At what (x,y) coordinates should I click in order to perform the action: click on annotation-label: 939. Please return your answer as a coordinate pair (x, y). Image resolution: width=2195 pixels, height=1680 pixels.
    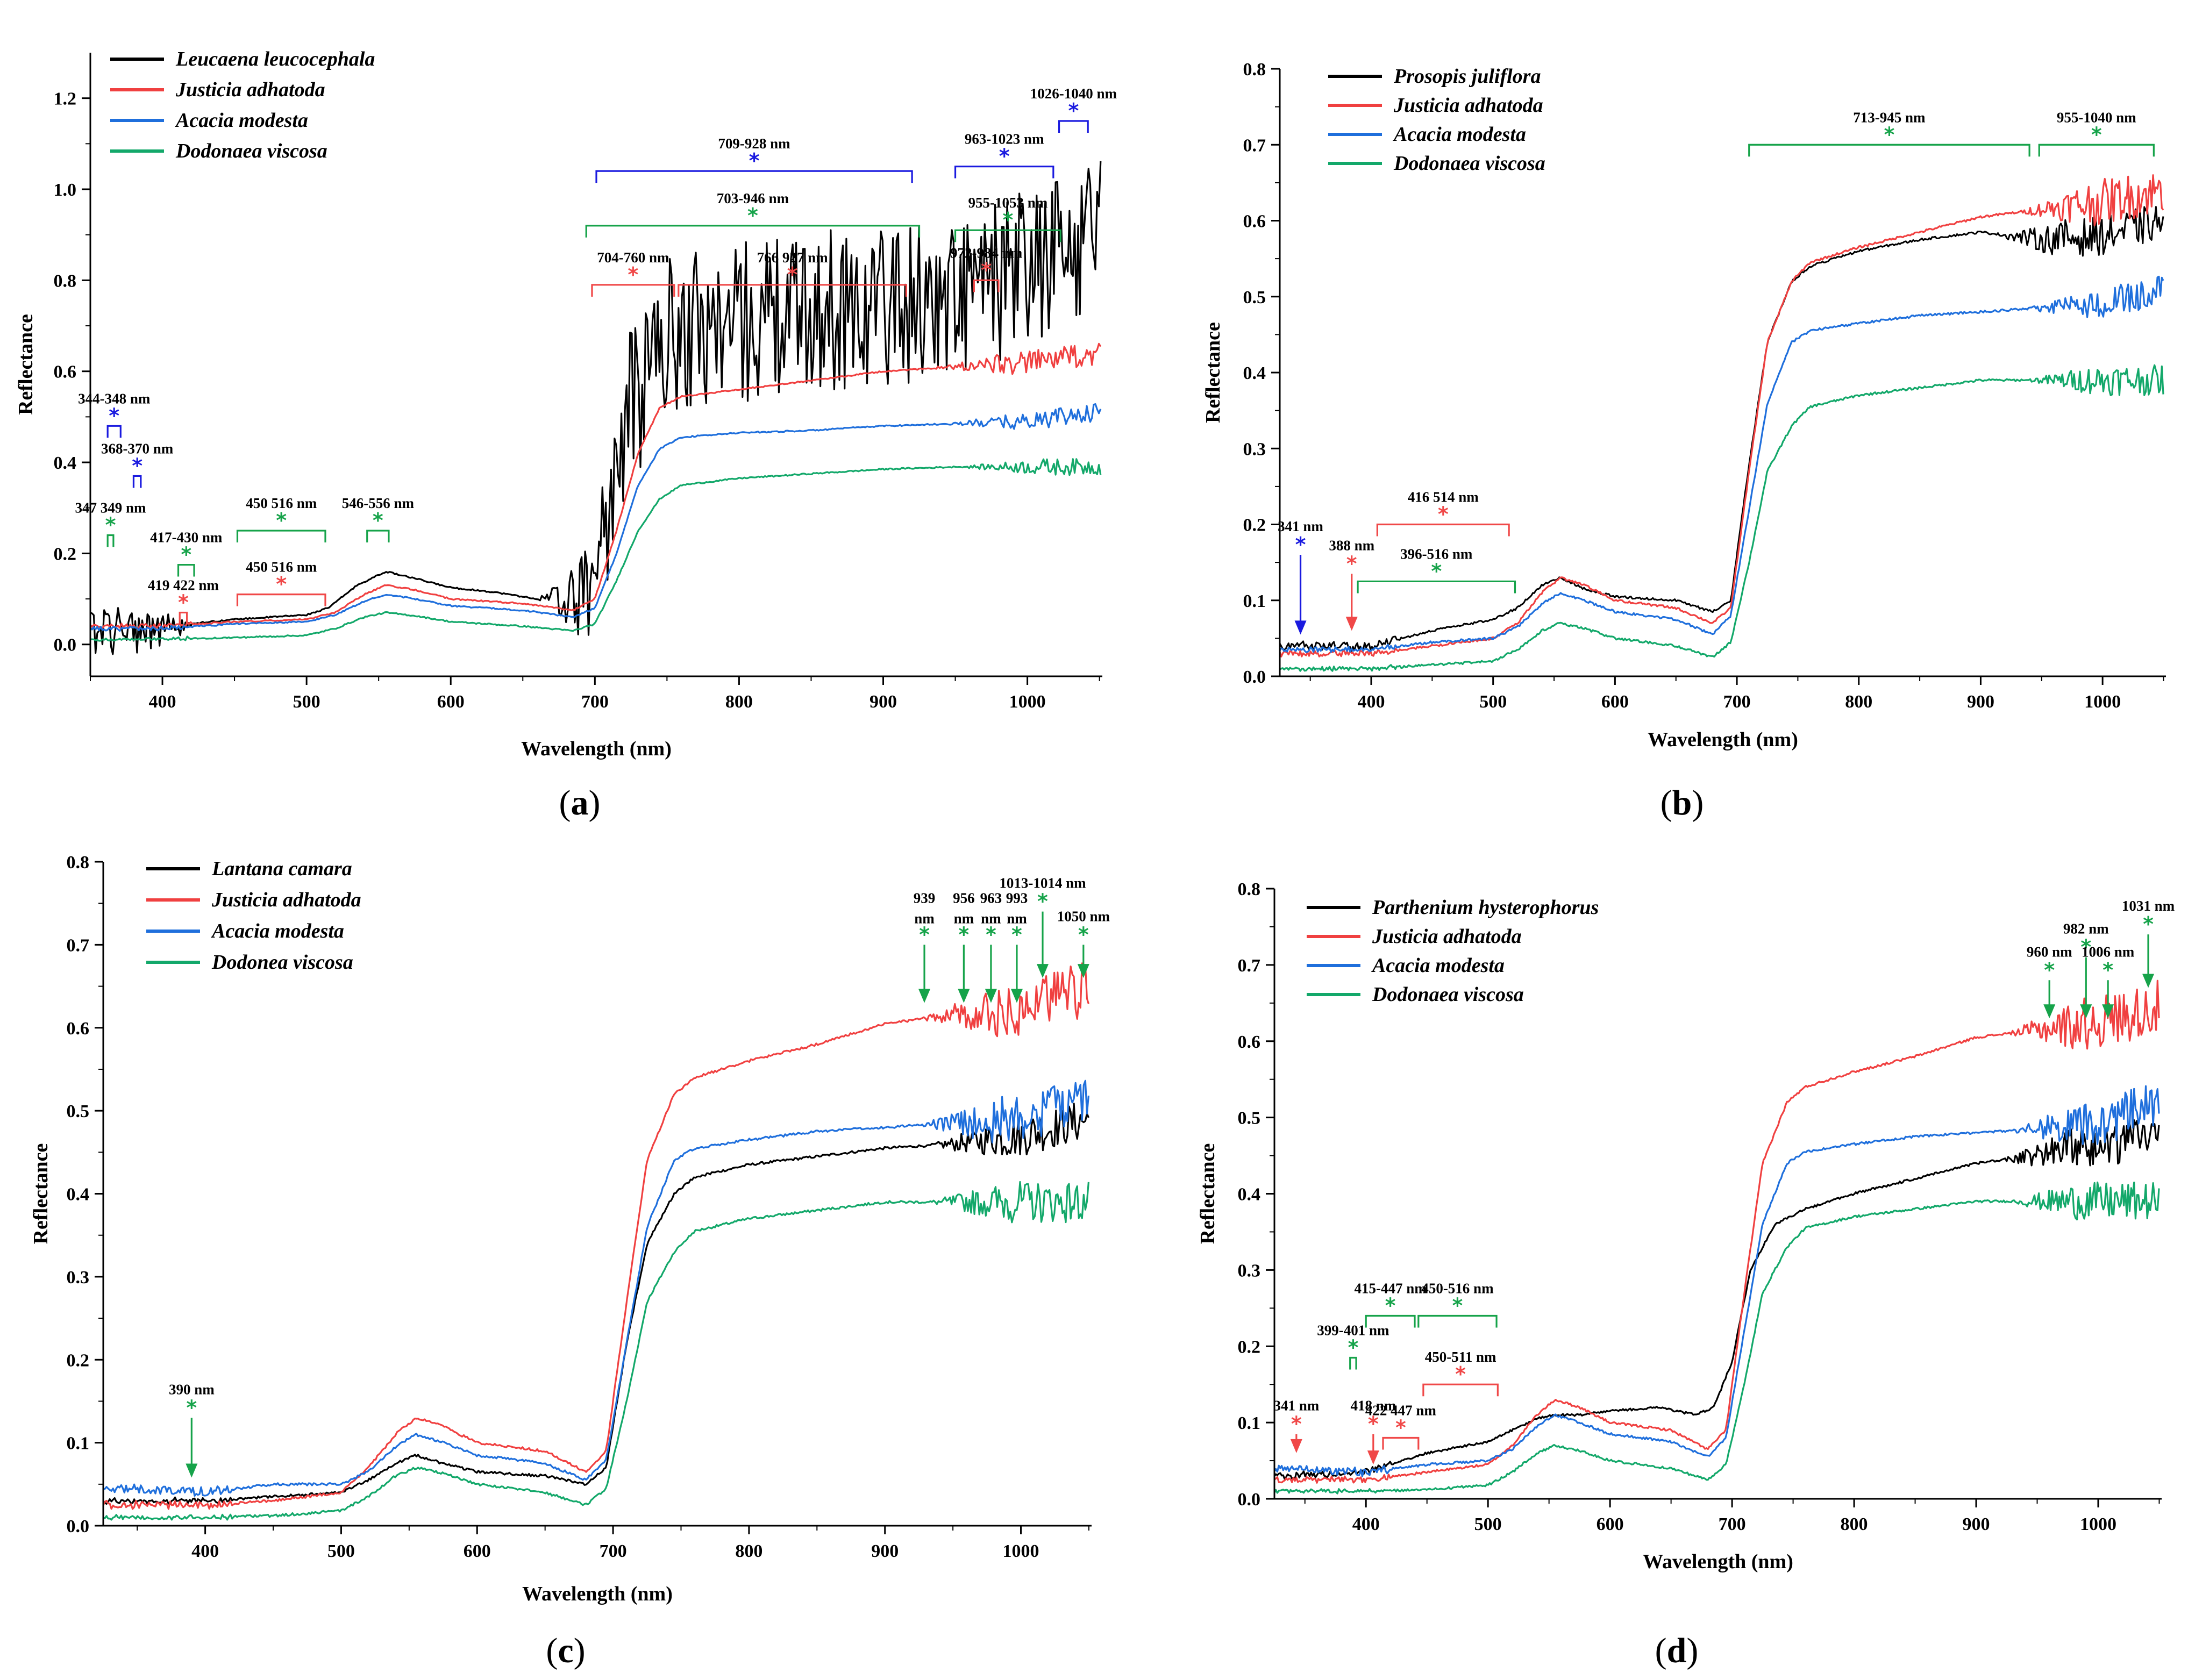
    Looking at the image, I should click on (925, 898).